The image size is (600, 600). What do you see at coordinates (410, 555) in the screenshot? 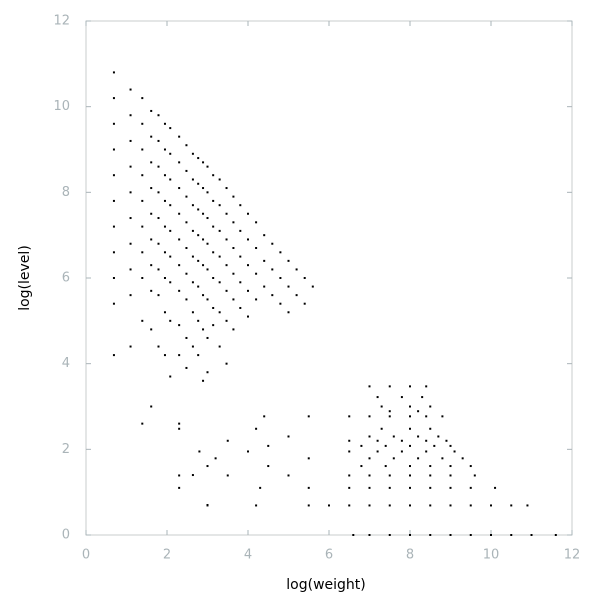
I see `x-tick-label: 8` at bounding box center [410, 555].